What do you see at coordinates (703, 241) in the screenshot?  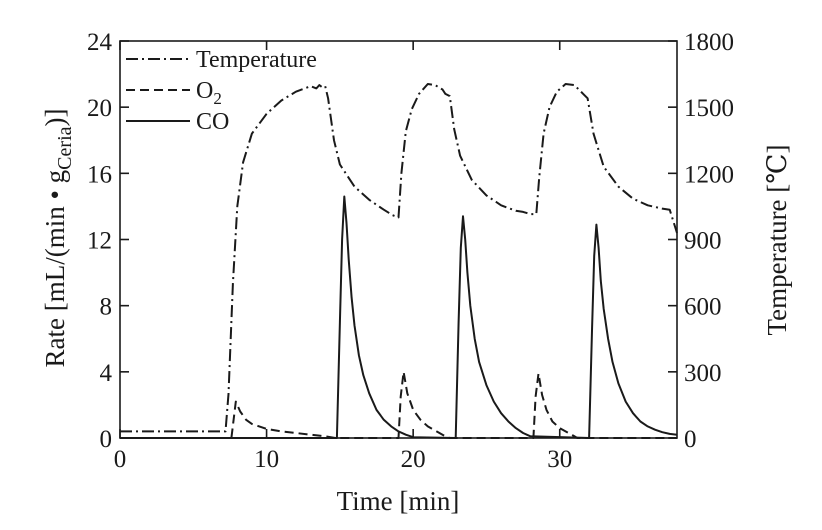 I see `y-tick-label-right: 900` at bounding box center [703, 241].